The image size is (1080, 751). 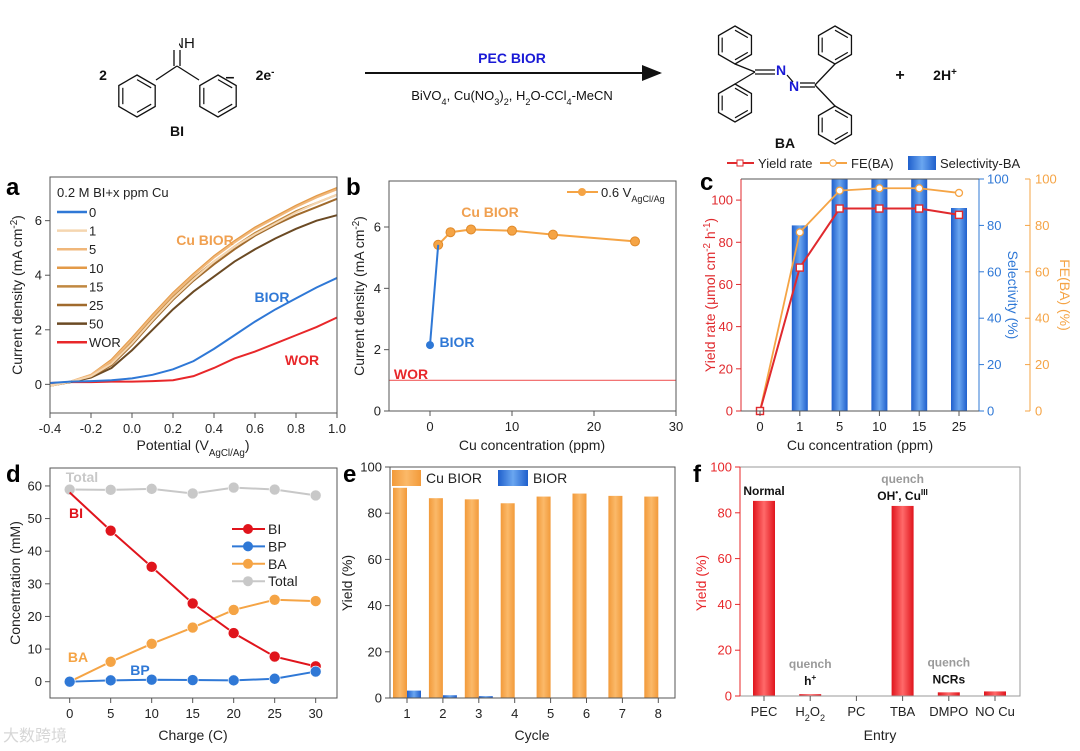 What do you see at coordinates (839, 208) in the screenshot?
I see `yield-rate-point` at bounding box center [839, 208].